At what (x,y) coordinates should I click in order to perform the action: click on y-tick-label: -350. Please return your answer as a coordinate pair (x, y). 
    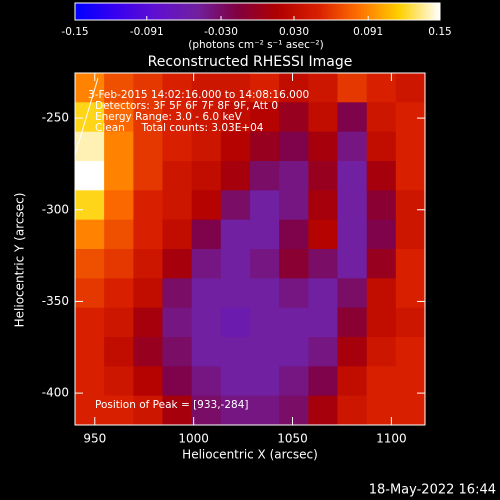
    Looking at the image, I should click on (55, 301).